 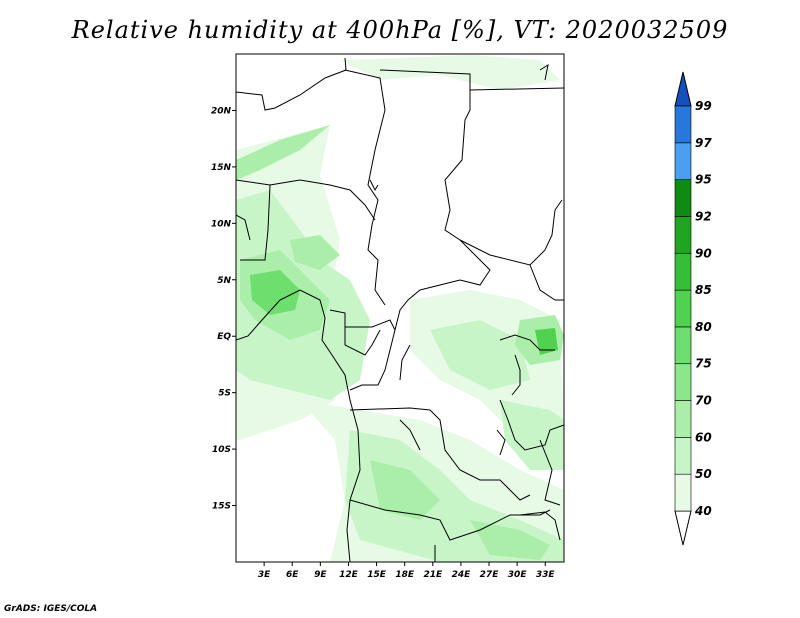 I want to click on lon-tick-label: 15E, so click(x=377, y=575).